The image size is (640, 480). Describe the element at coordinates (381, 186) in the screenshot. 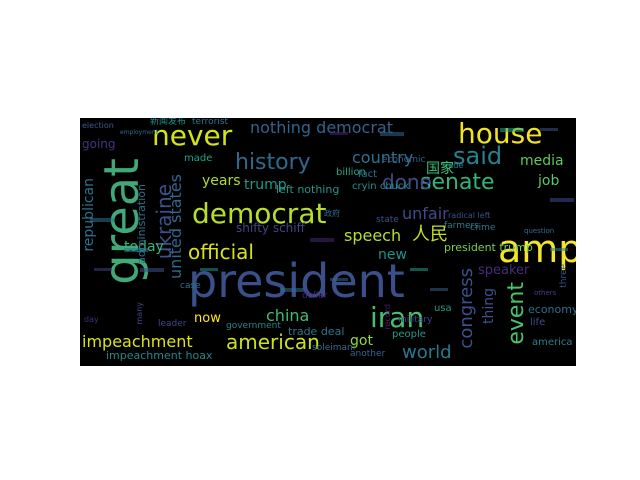

I see `cloud-word: cryin chuck` at that location.